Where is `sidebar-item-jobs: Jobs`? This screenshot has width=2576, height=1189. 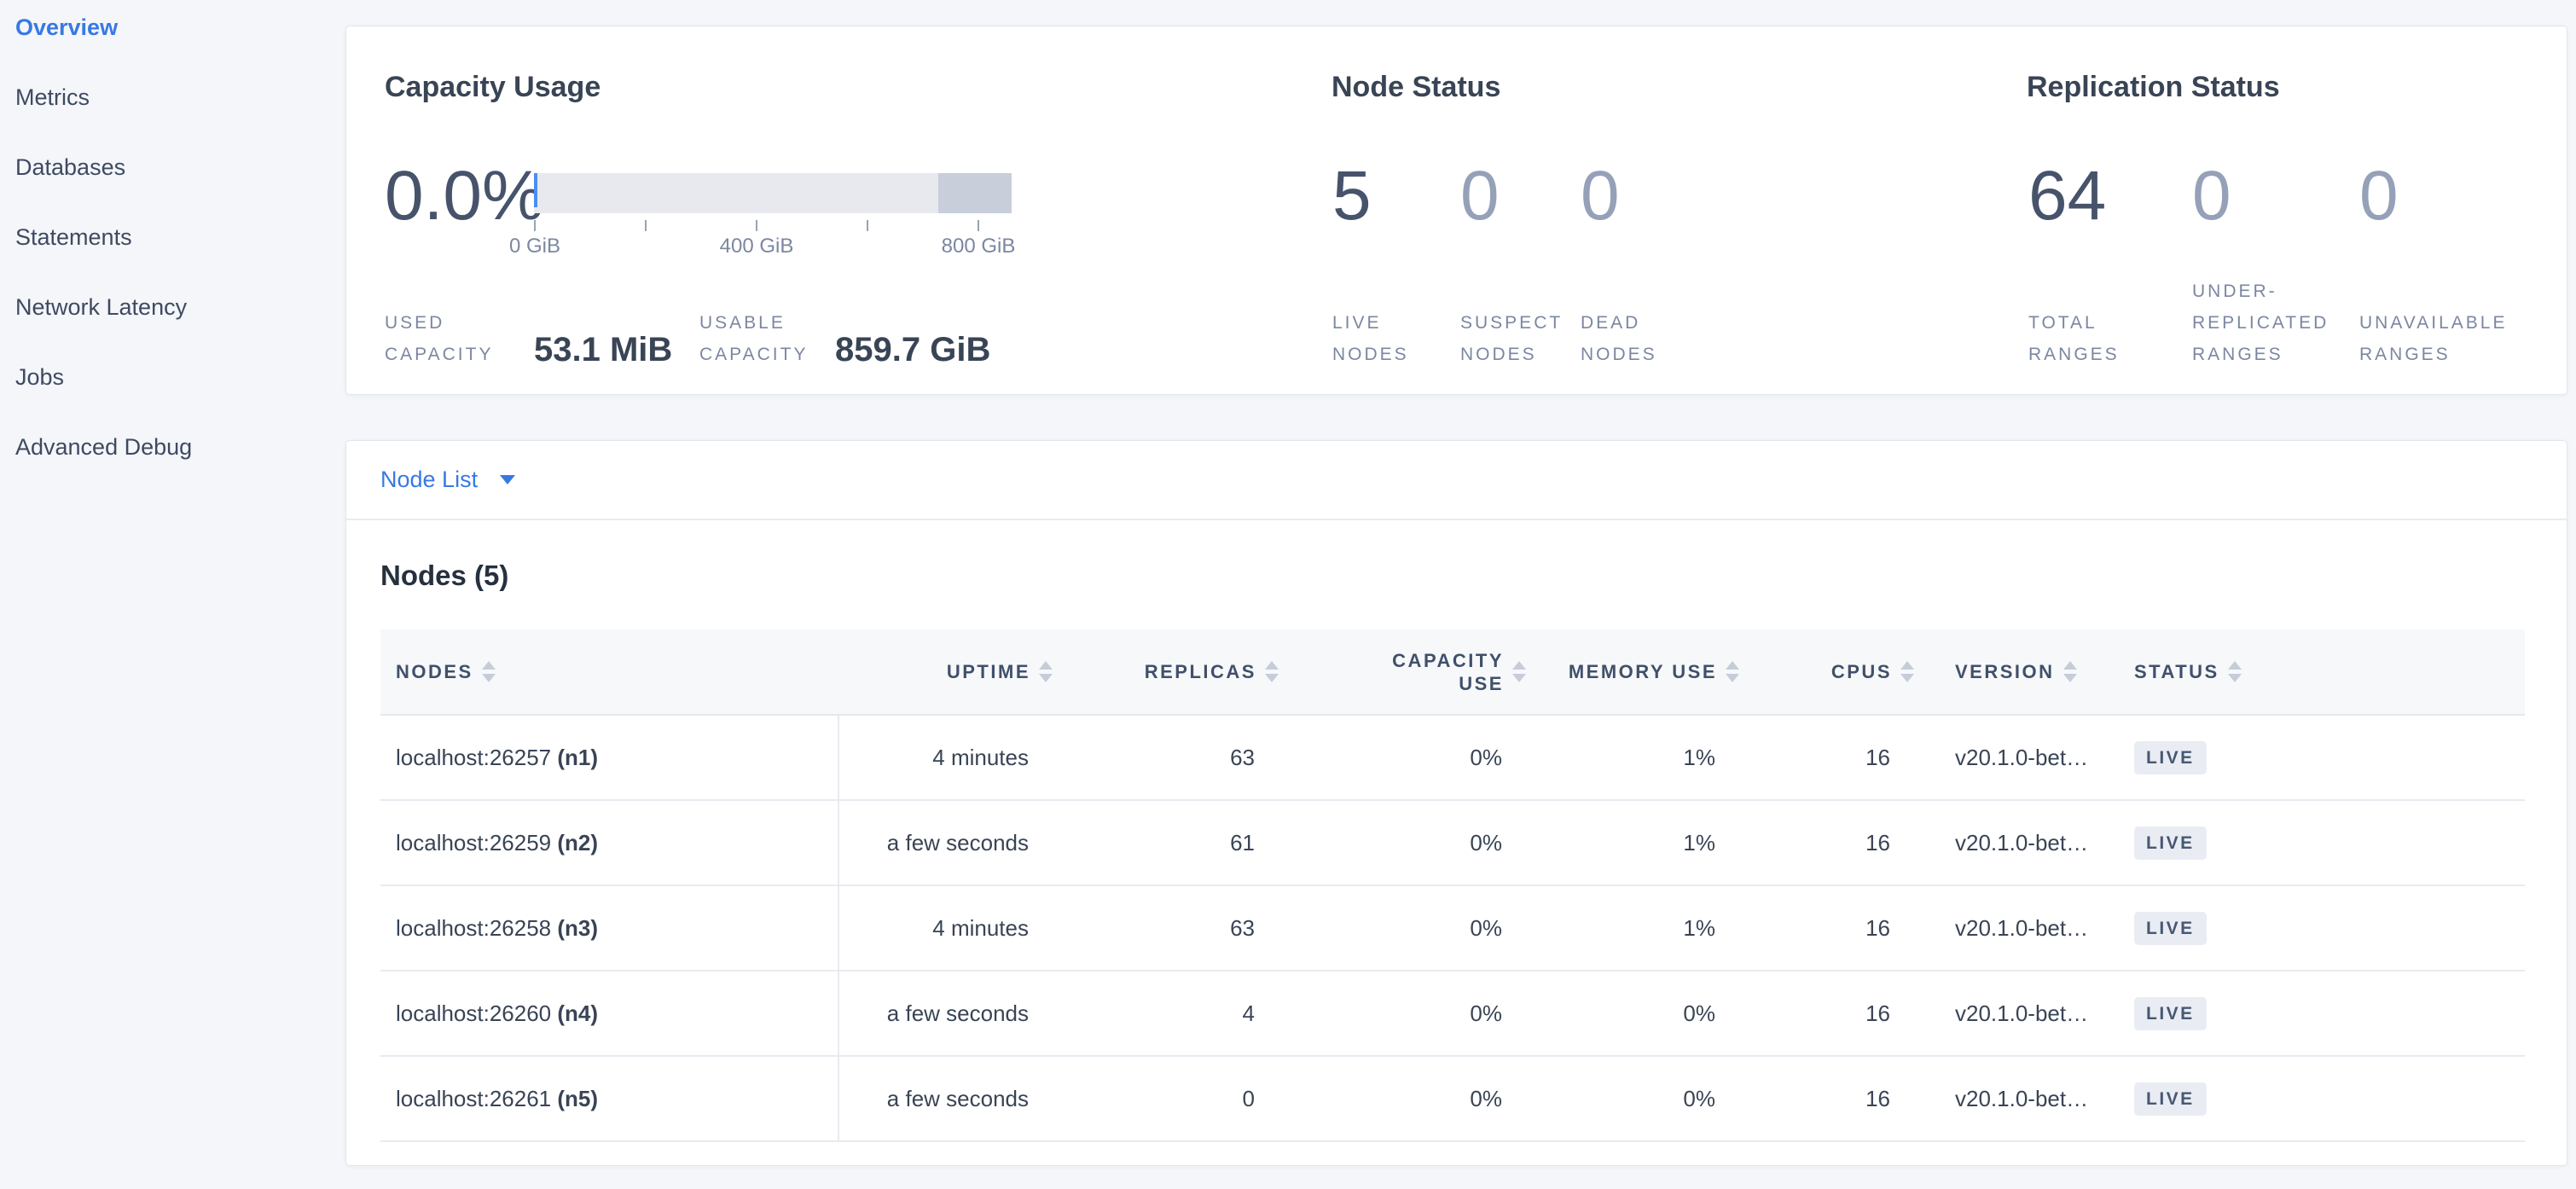 sidebar-item-jobs: Jobs is located at coordinates (40, 377).